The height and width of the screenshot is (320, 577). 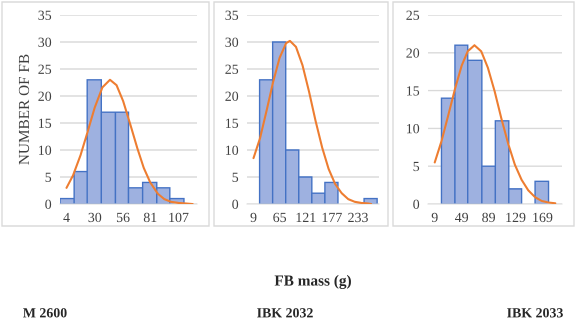 I want to click on x-tick-label: 169, so click(x=542, y=217).